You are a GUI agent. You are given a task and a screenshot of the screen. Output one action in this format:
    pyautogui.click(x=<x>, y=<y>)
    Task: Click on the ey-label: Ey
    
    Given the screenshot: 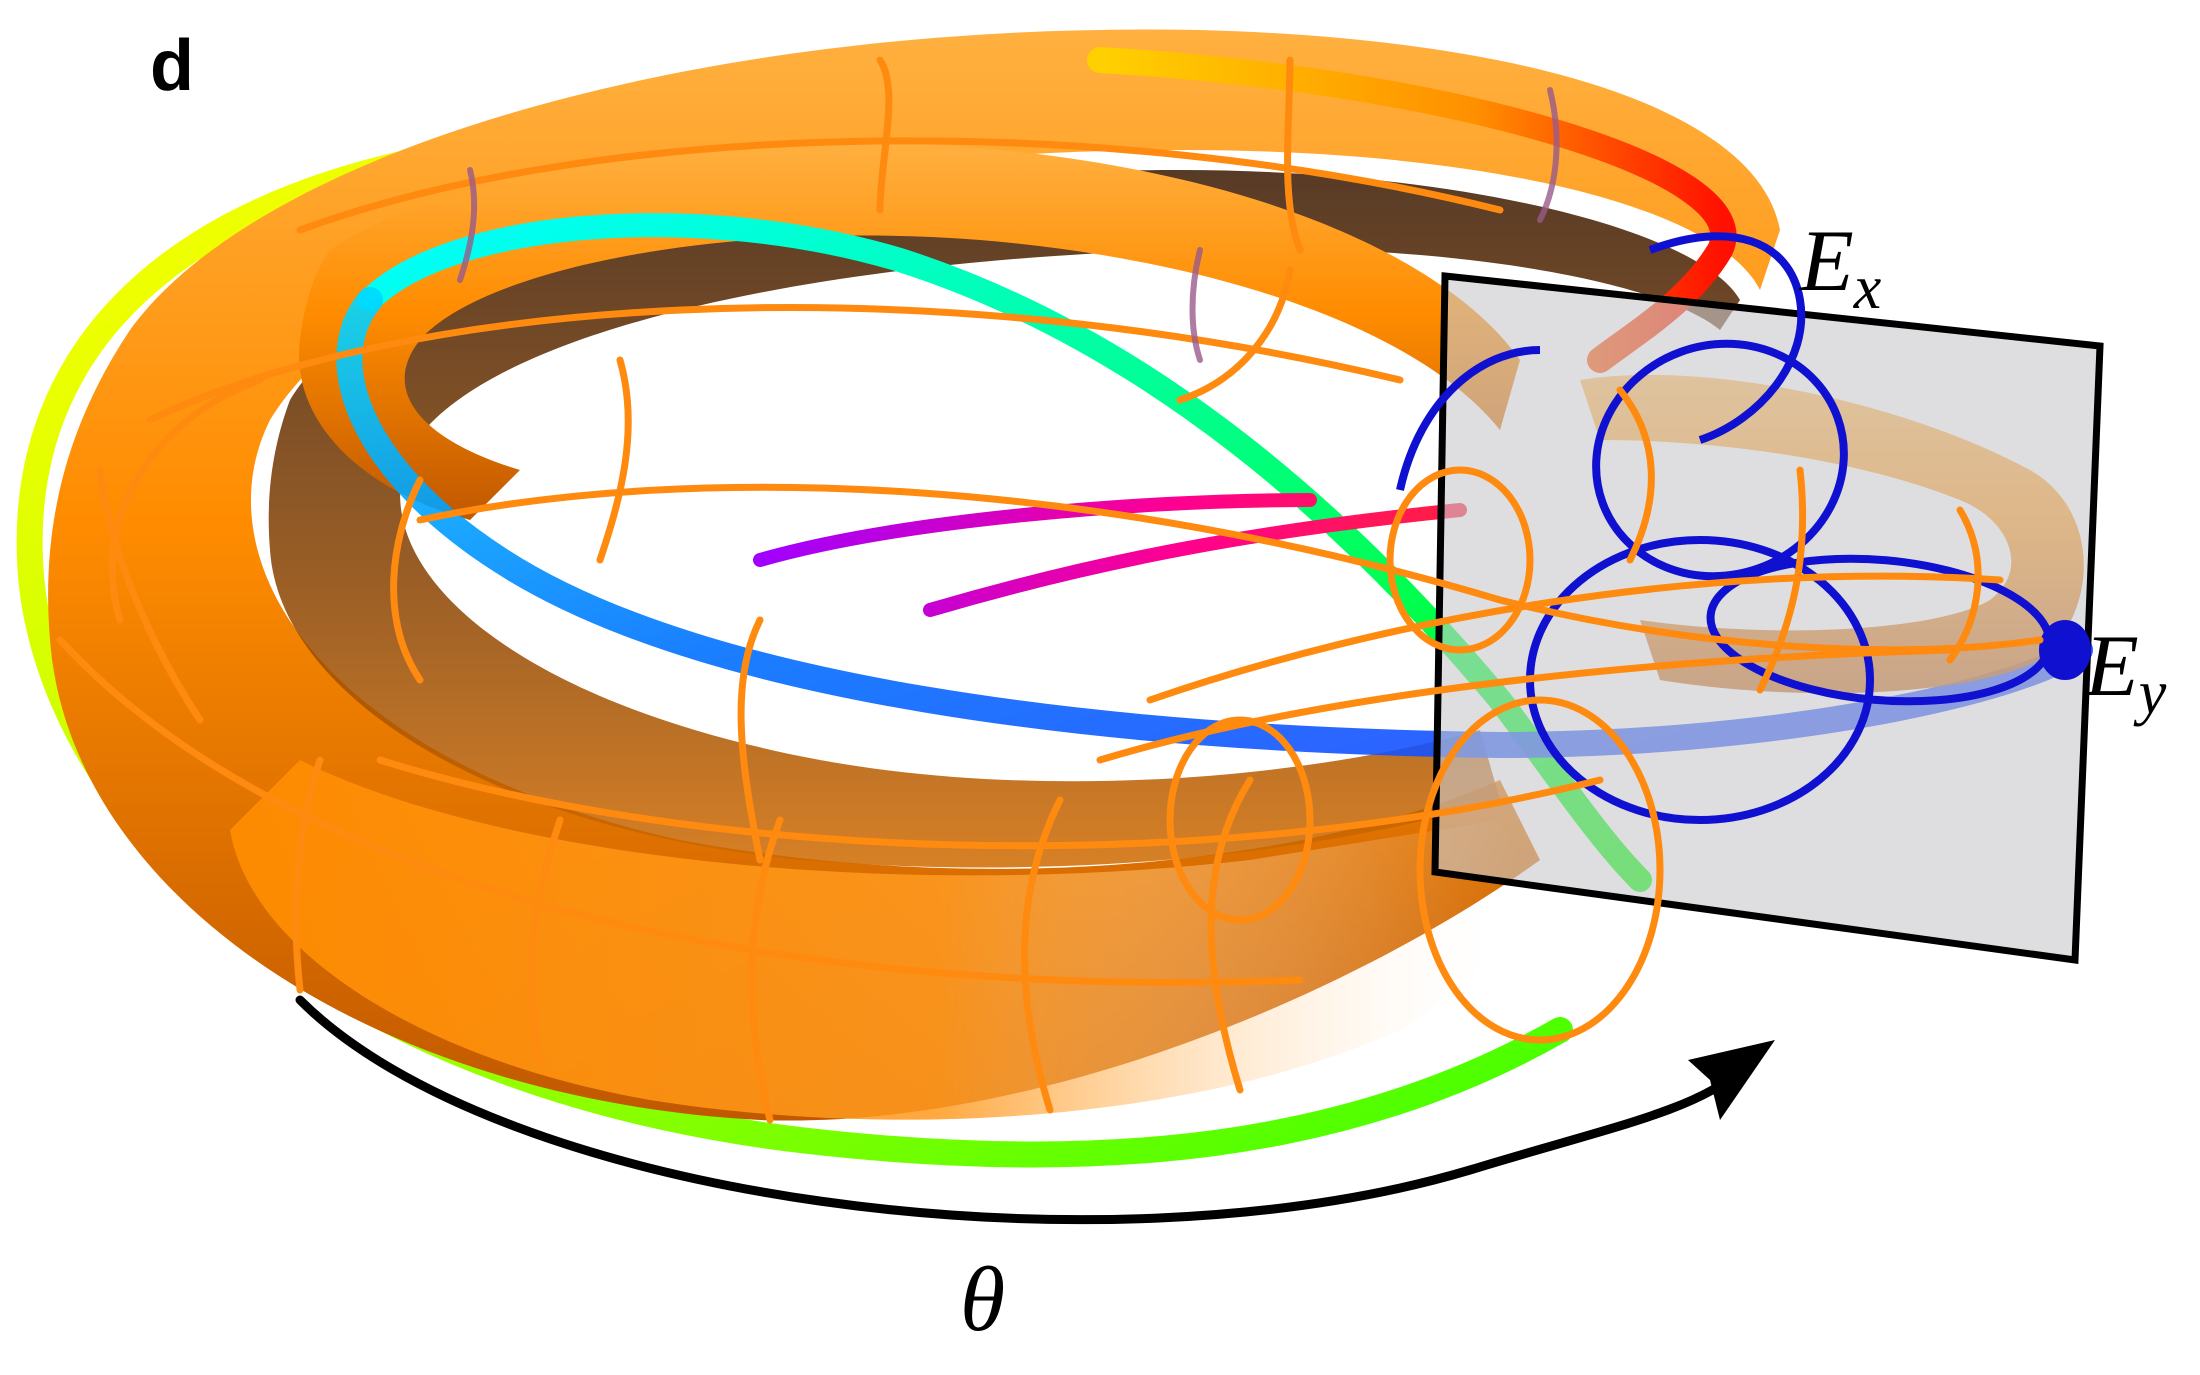 What is the action you would take?
    pyautogui.click(x=2125, y=672)
    